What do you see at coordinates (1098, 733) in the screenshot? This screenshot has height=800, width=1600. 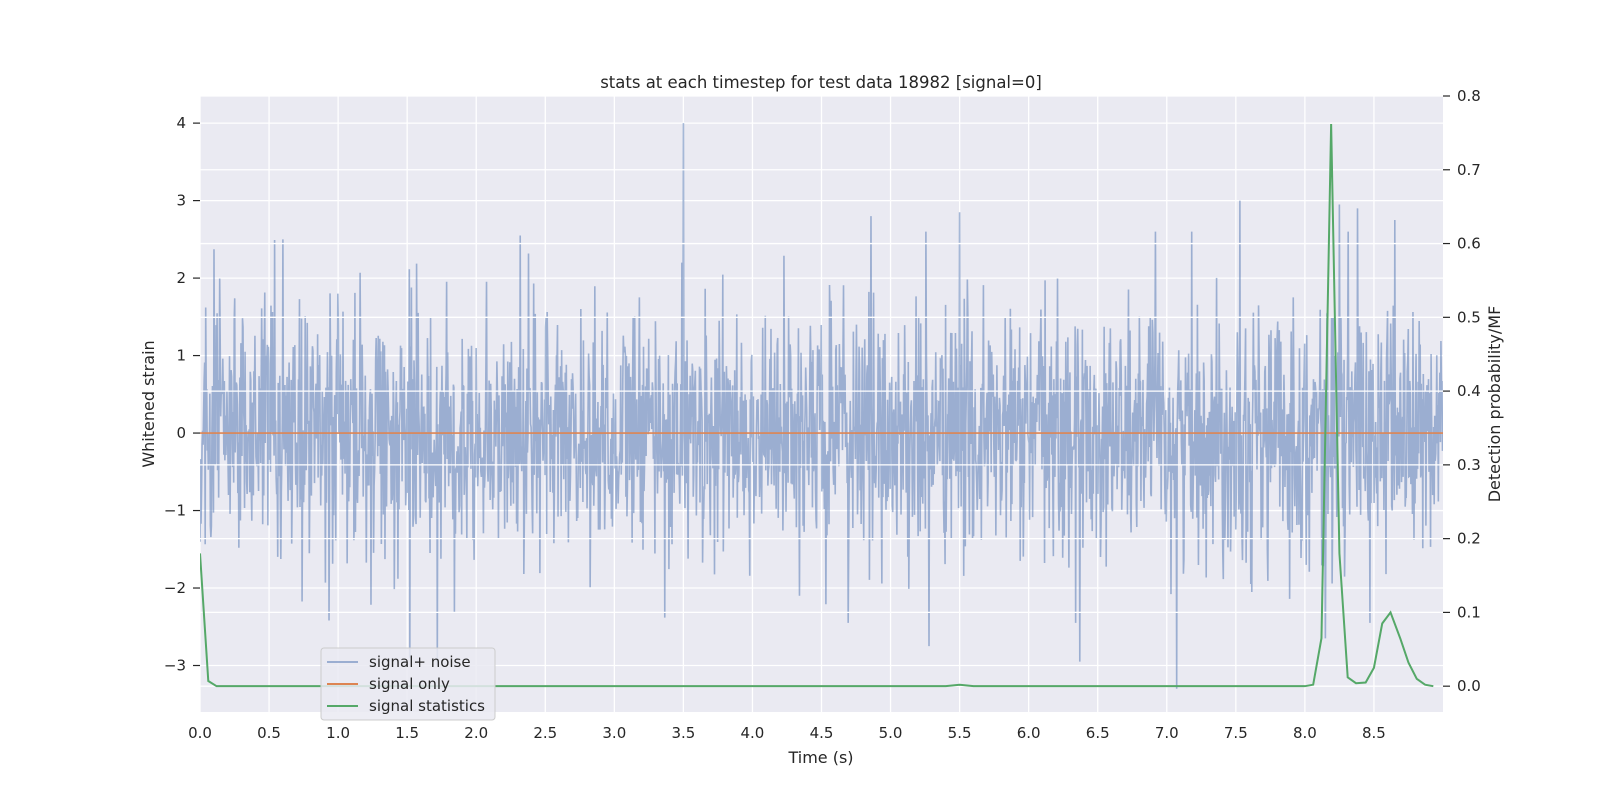 I see `x-tick-label: 6.5` at bounding box center [1098, 733].